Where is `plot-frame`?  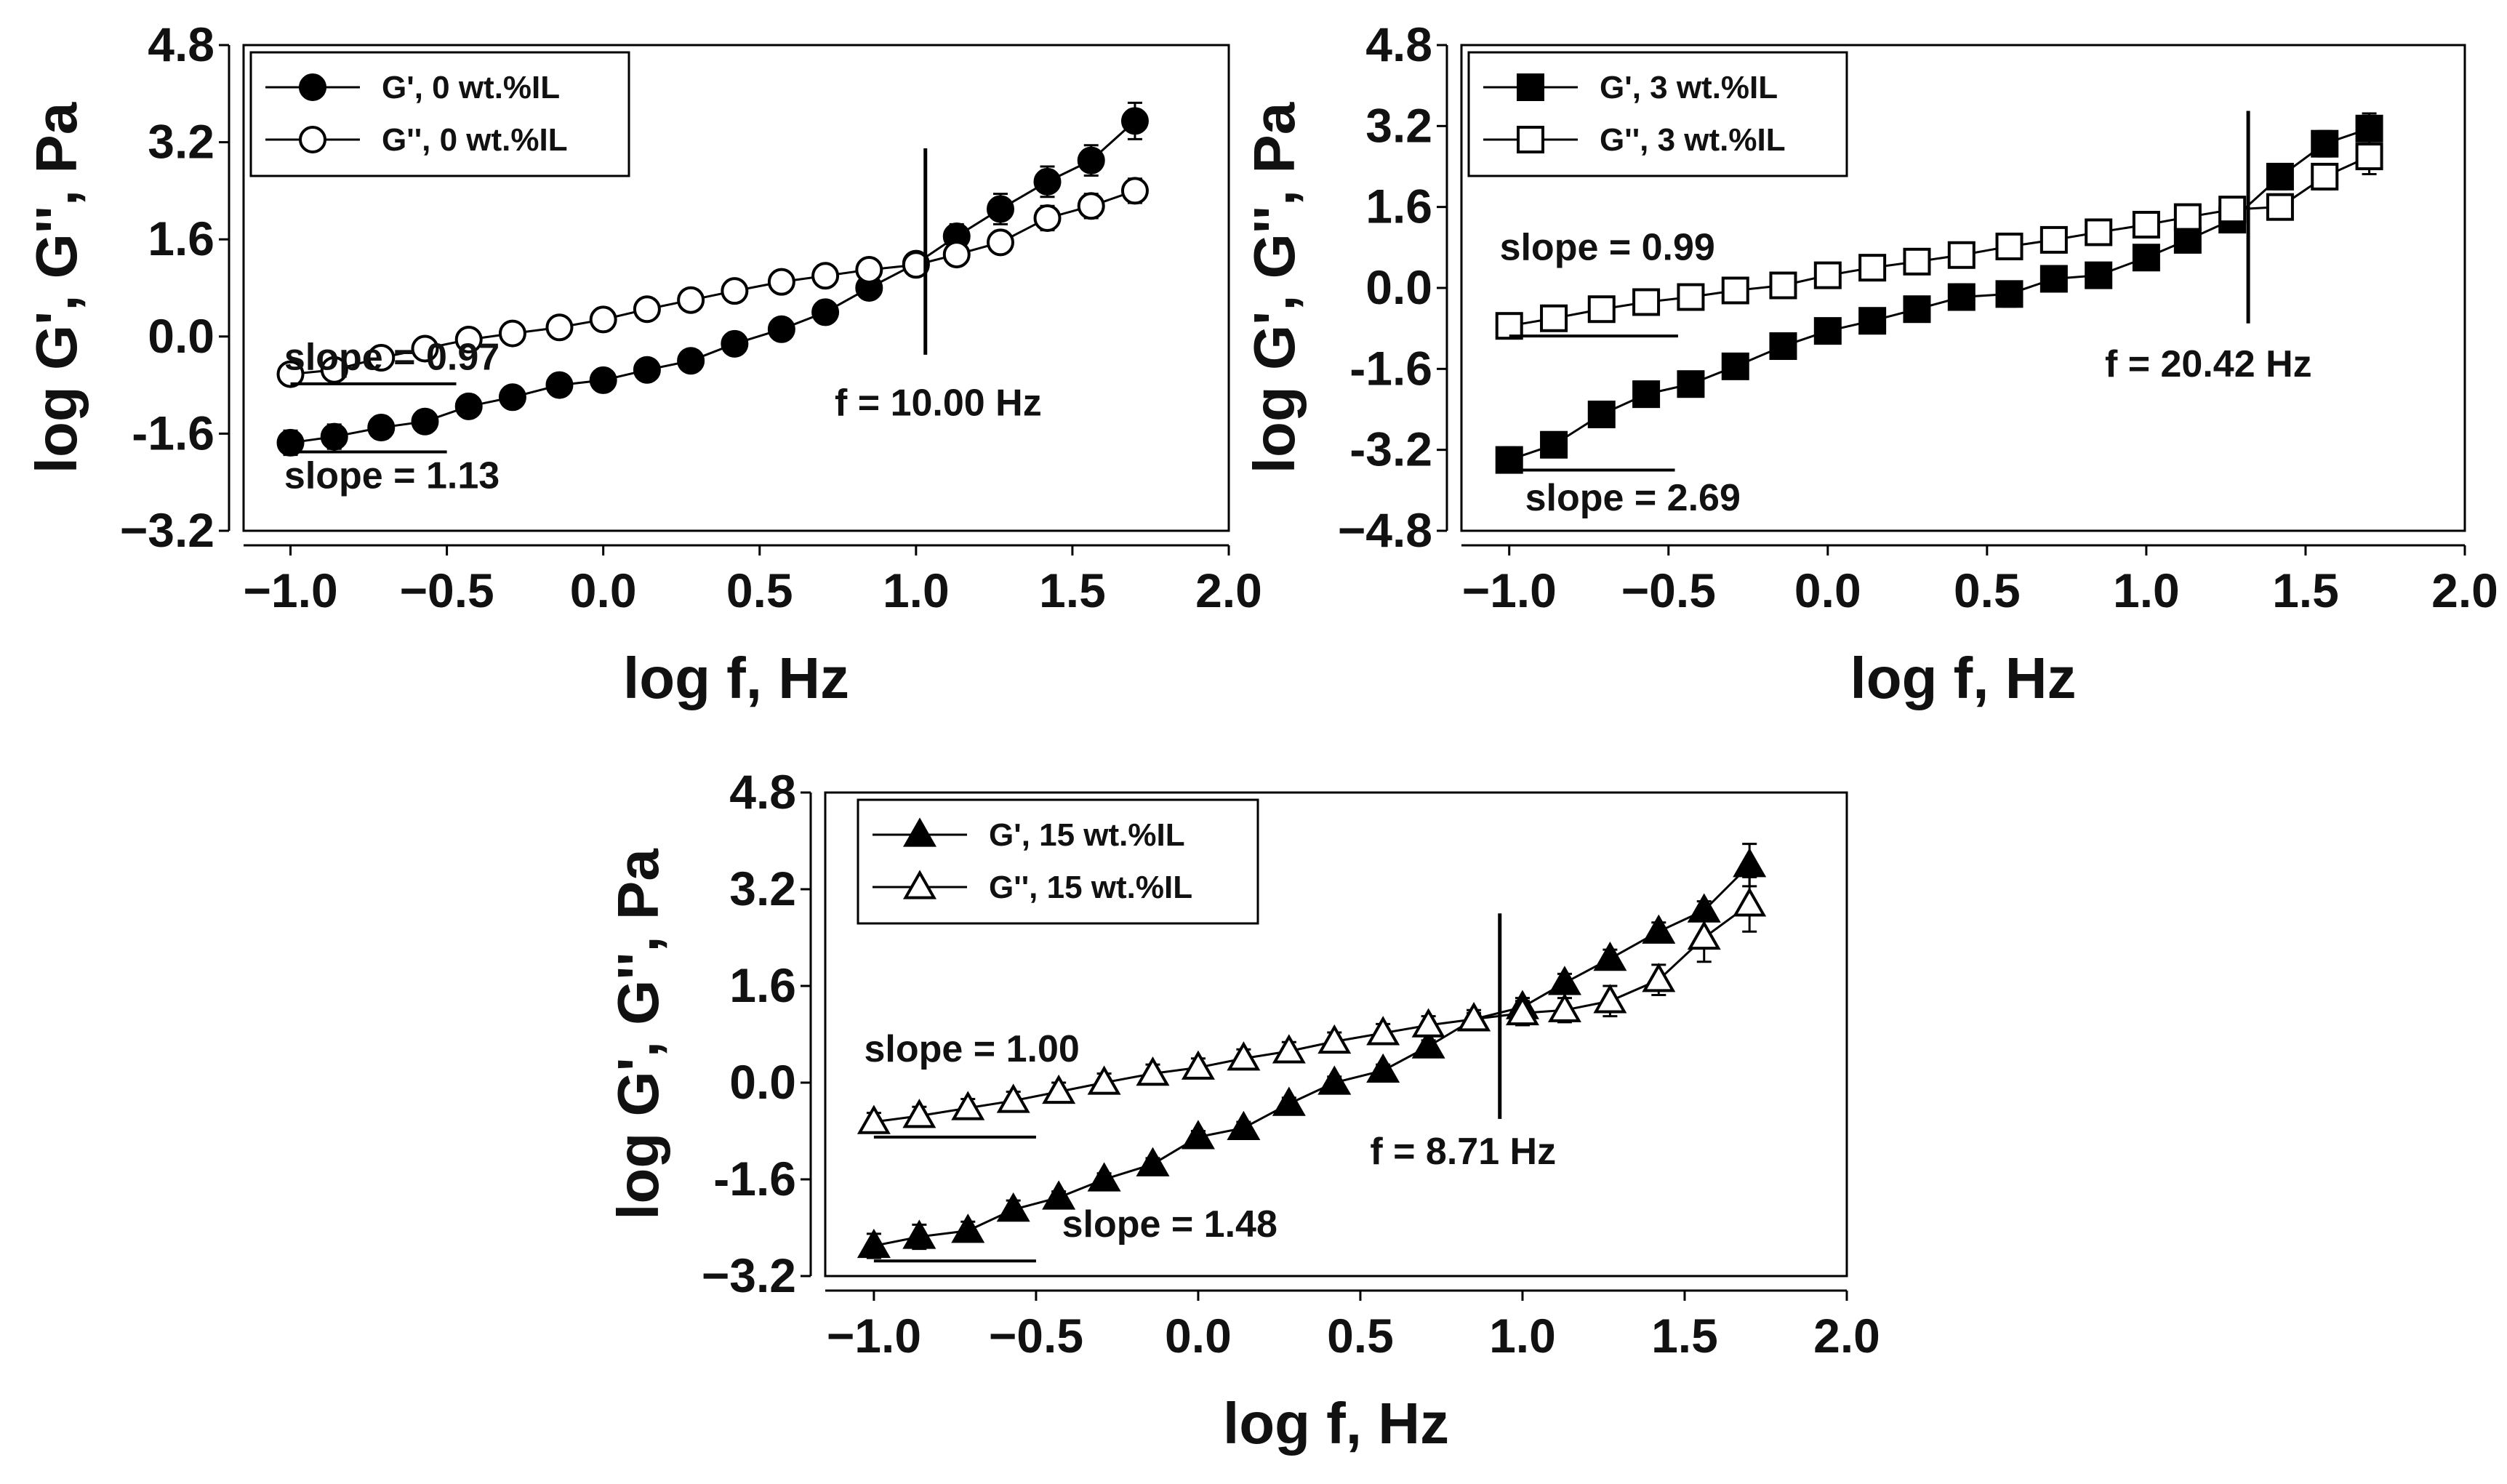 plot-frame is located at coordinates (736, 288).